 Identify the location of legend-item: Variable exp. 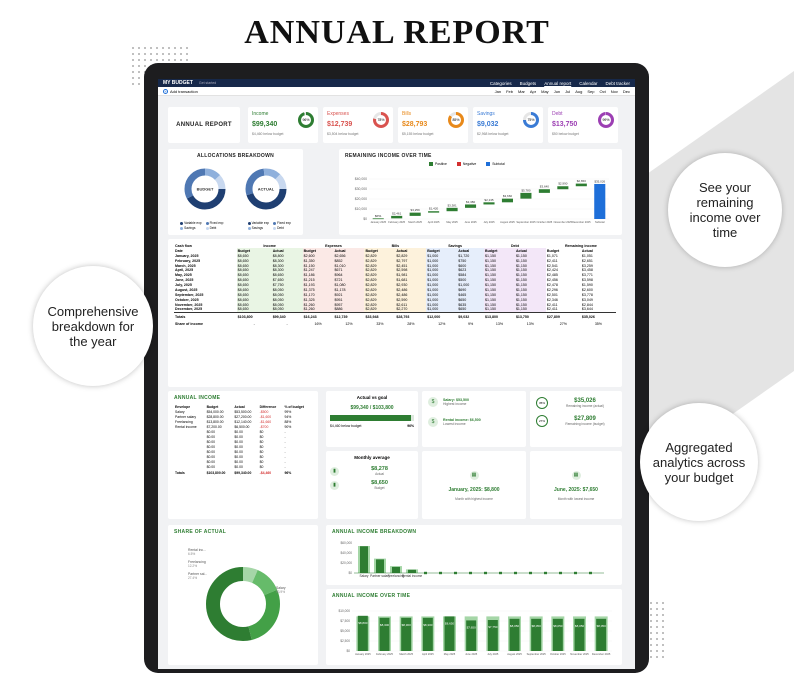
(191, 223).